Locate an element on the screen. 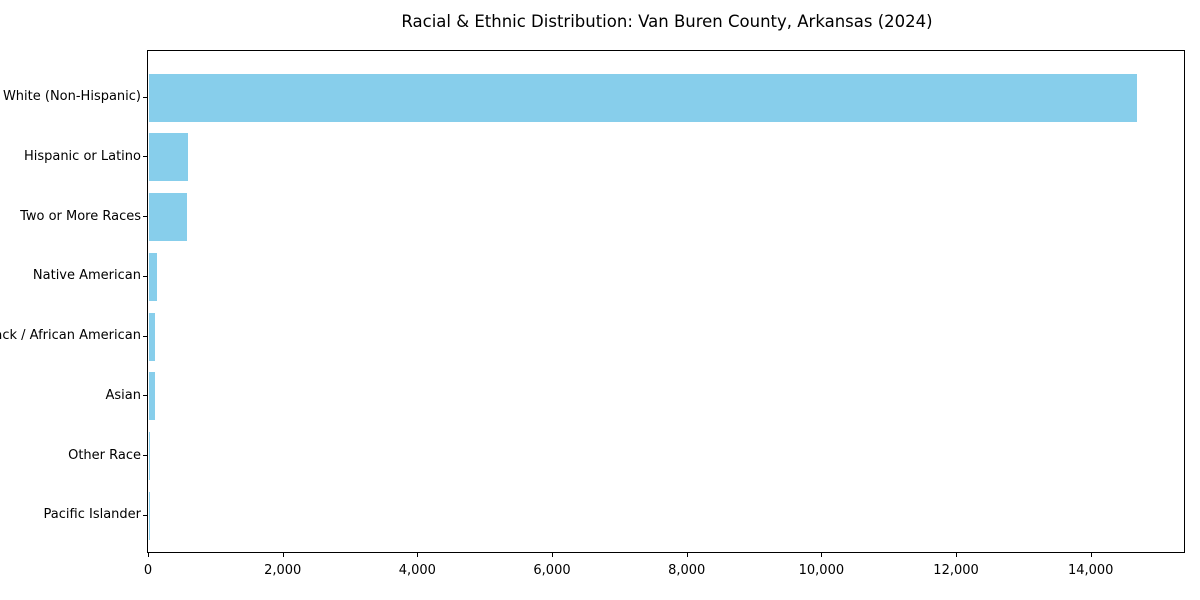  x-tick-label: 4,000 is located at coordinates (417, 570).